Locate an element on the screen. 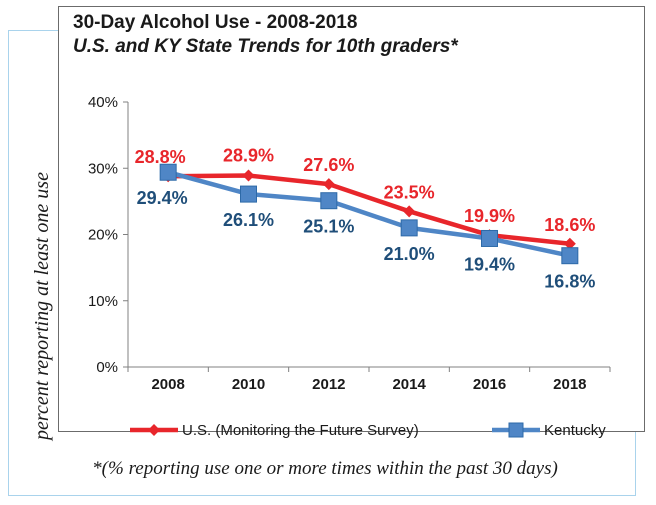 This screenshot has width=656, height=505. series-line-us is located at coordinates (369, 210).